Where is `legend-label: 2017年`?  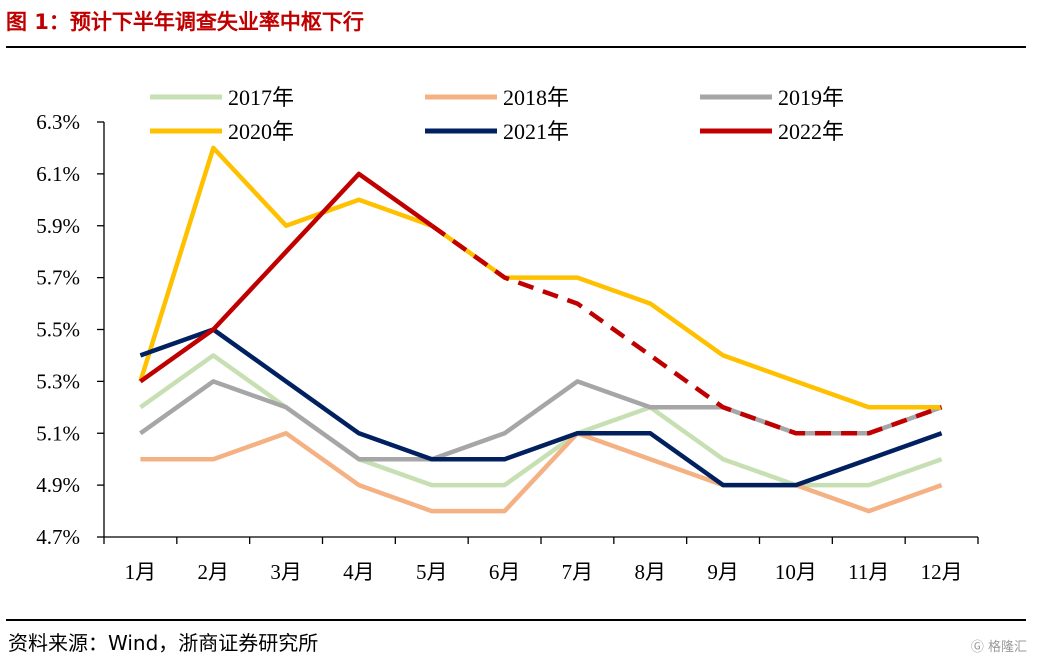
legend-label: 2017年 is located at coordinates (261, 97).